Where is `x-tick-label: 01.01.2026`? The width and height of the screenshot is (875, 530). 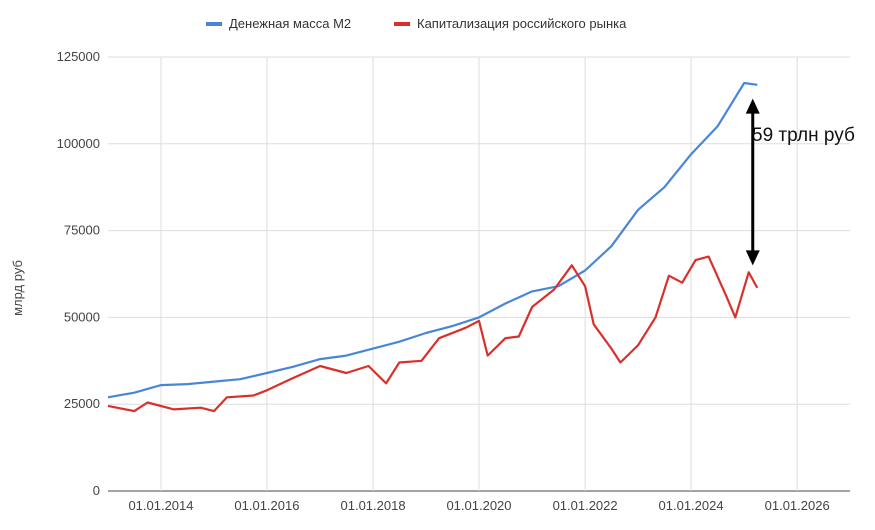 x-tick-label: 01.01.2026 is located at coordinates (797, 505).